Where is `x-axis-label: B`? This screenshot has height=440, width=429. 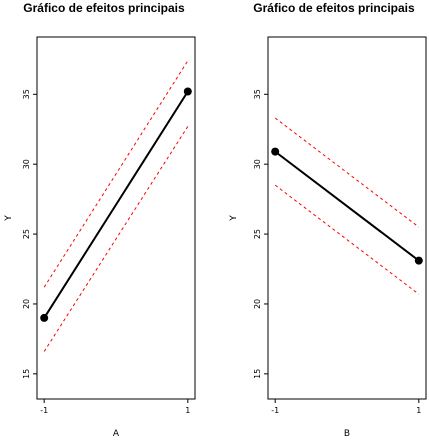
x-axis-label: B is located at coordinates (347, 434).